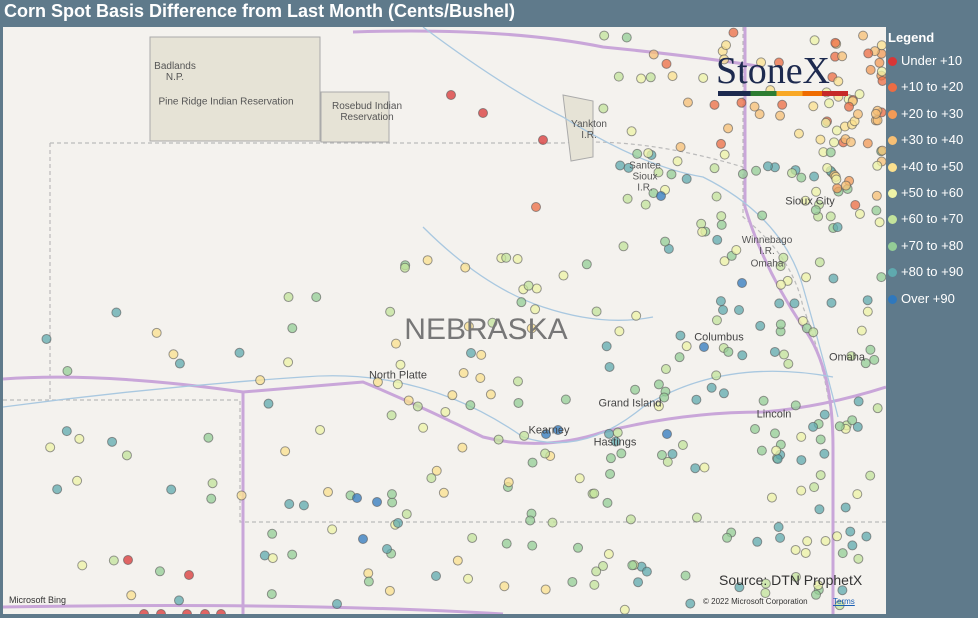 The width and height of the screenshot is (978, 618). What do you see at coordinates (925, 218) in the screenshot?
I see `legend-item: +60 to +70` at bounding box center [925, 218].